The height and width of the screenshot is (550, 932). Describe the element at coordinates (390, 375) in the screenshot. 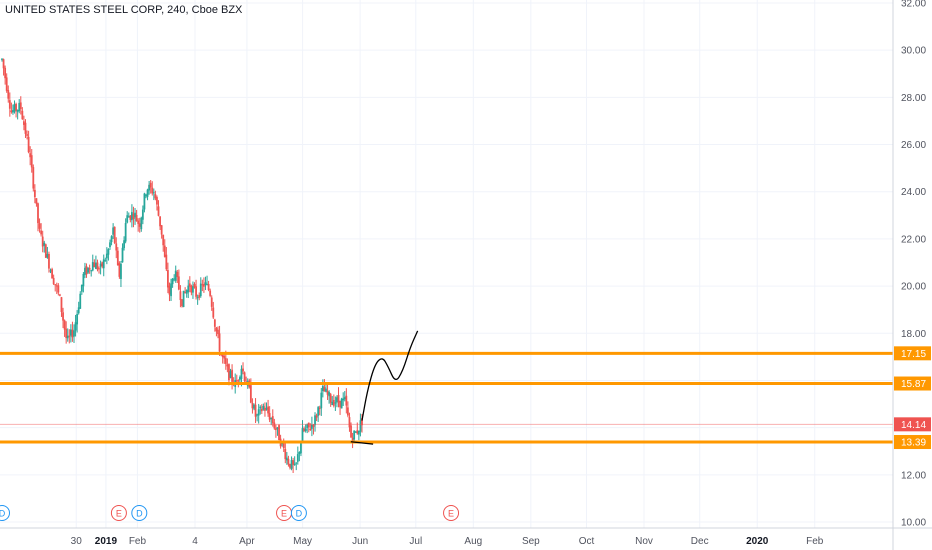

I see `projection-path-drawing` at that location.